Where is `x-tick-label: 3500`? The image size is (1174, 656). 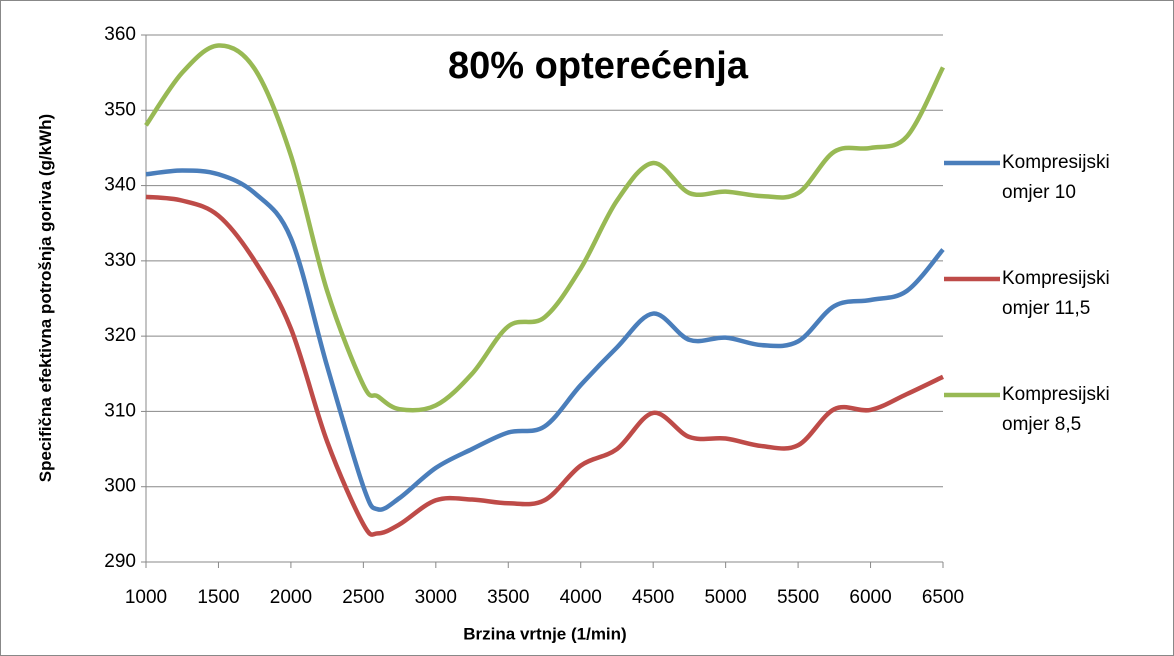
x-tick-label: 3500 is located at coordinates (508, 597).